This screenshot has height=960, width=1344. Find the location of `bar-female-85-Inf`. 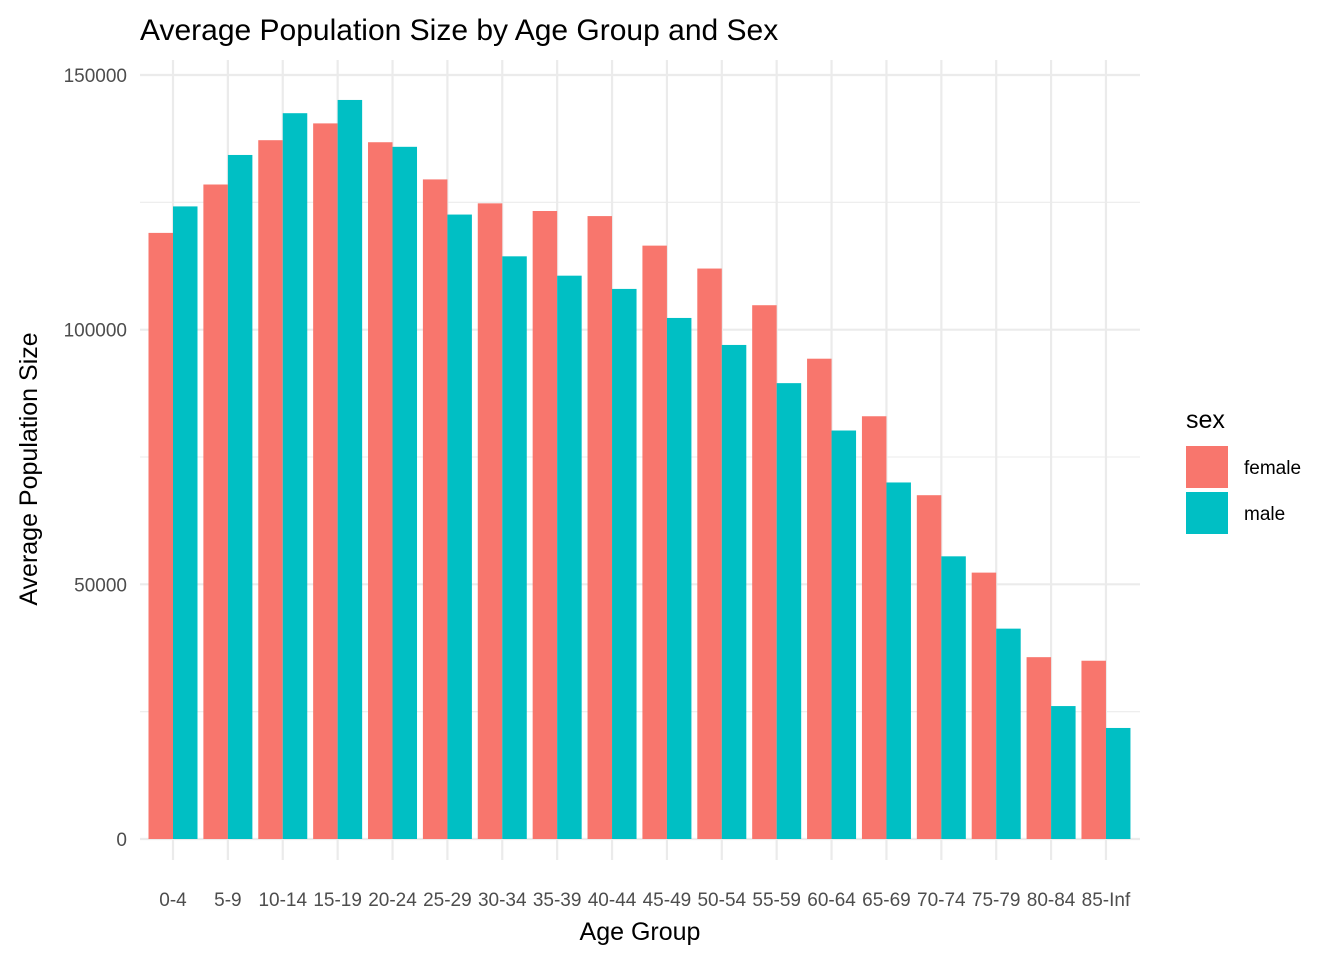

bar-female-85-Inf is located at coordinates (1093, 749).